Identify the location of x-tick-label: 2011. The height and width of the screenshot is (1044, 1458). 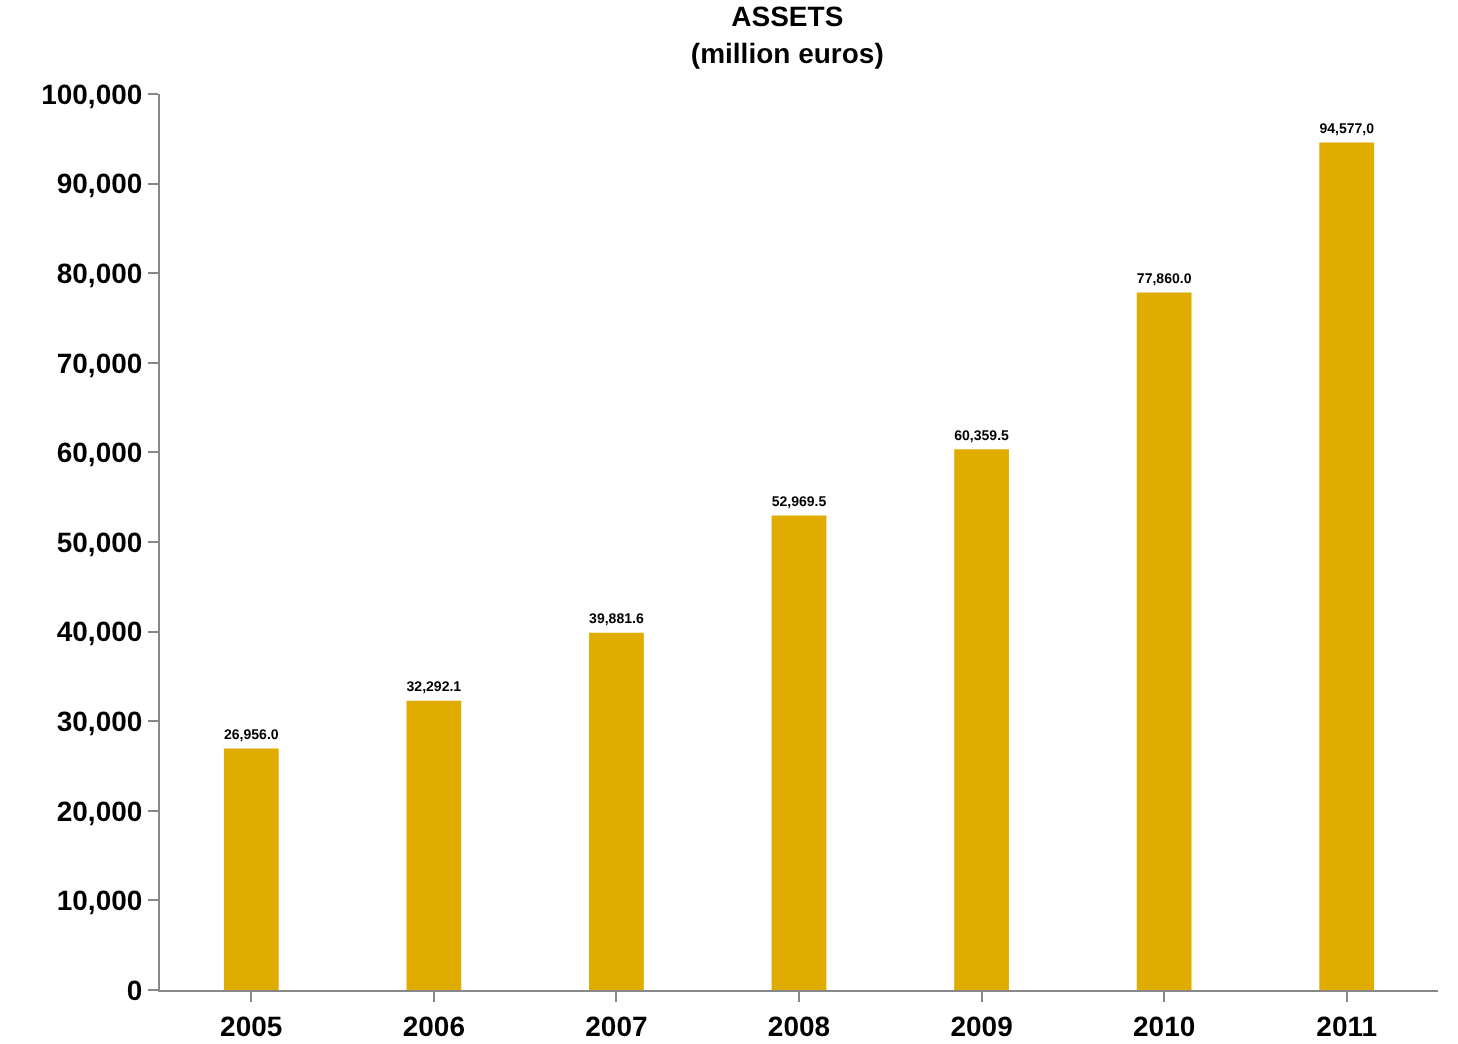
(1347, 1025).